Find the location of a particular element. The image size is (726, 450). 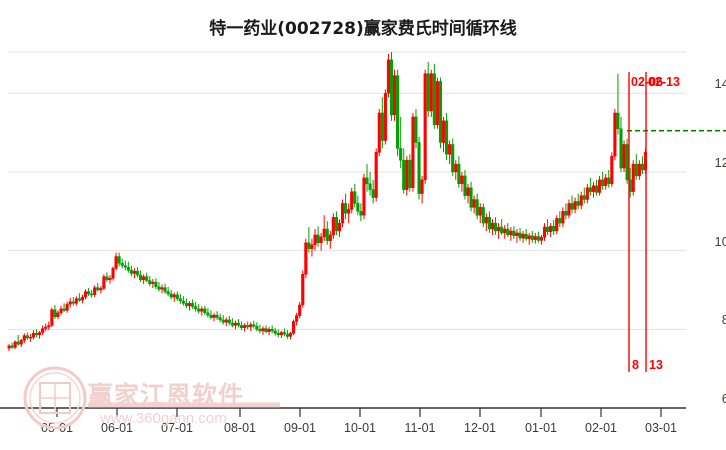

y-axis-tick-label: 14 is located at coordinates (720, 84).